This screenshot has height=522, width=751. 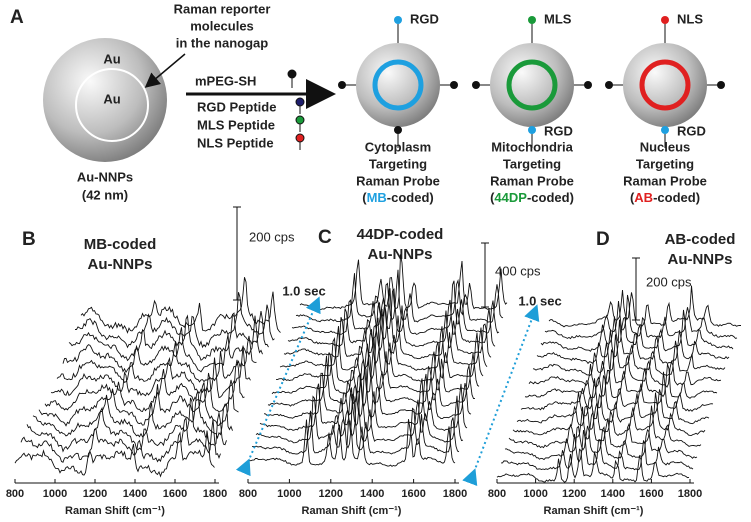 What do you see at coordinates (111, 58) in the screenshot?
I see `shell-label: Au` at bounding box center [111, 58].